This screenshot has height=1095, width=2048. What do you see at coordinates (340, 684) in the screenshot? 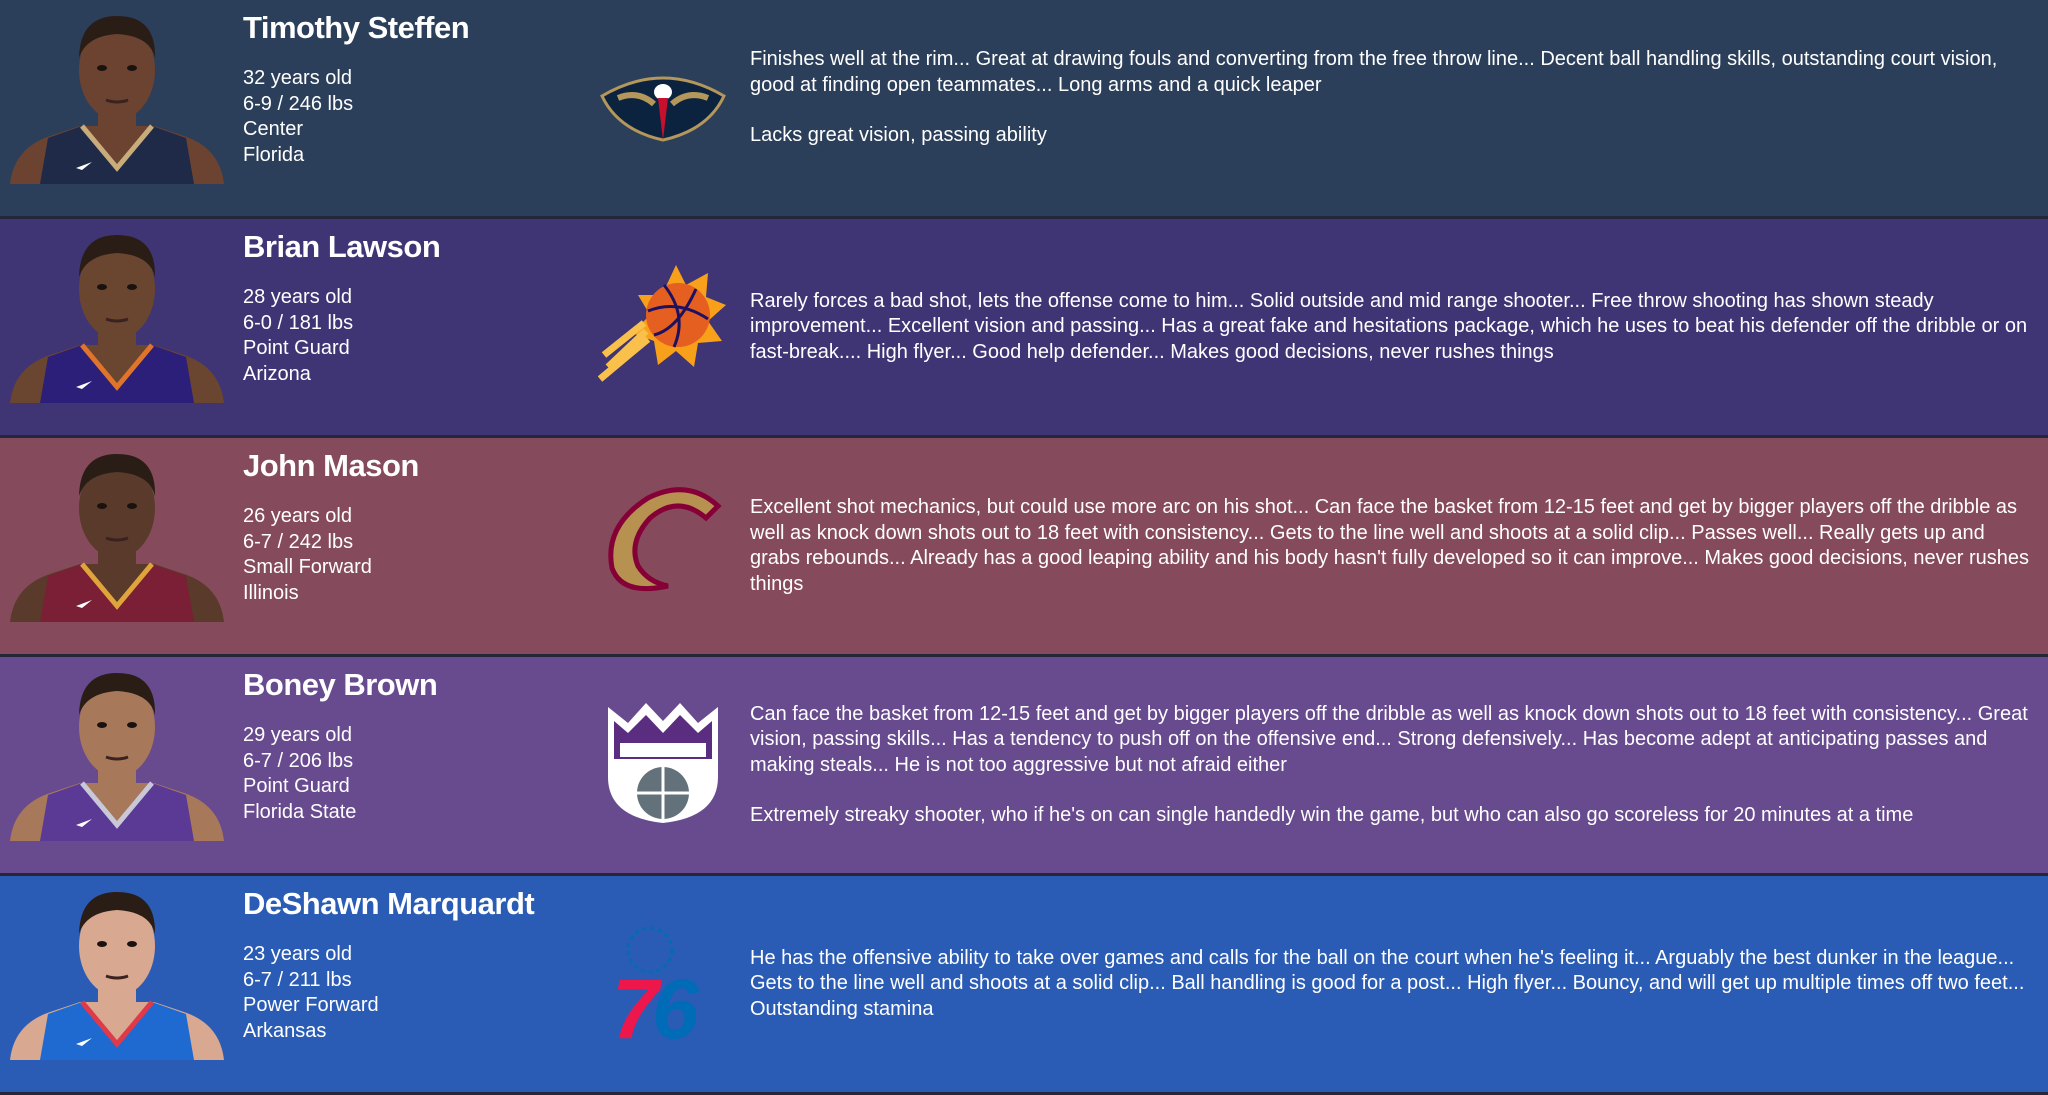
I see `player-name: Boney Brown` at bounding box center [340, 684].